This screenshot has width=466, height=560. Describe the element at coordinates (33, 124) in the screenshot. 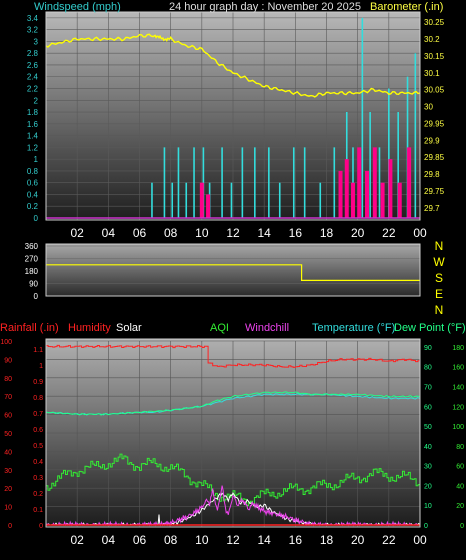

I see `top-left-tick: 1.6` at that location.